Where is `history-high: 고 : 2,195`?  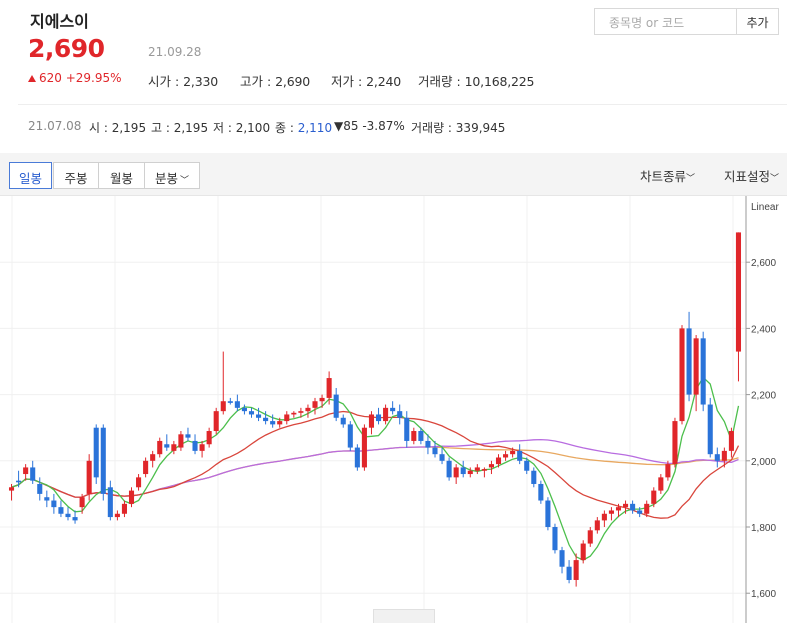
history-high: 고 : 2,195 is located at coordinates (180, 128).